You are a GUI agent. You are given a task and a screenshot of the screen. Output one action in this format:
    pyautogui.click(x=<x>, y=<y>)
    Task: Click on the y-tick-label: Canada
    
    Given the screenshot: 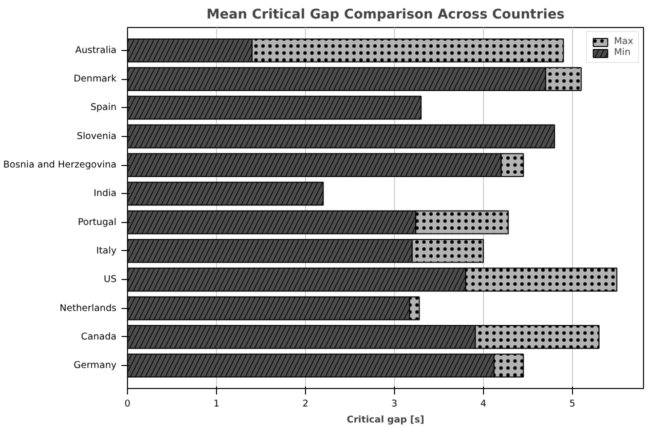 What is the action you would take?
    pyautogui.click(x=99, y=336)
    